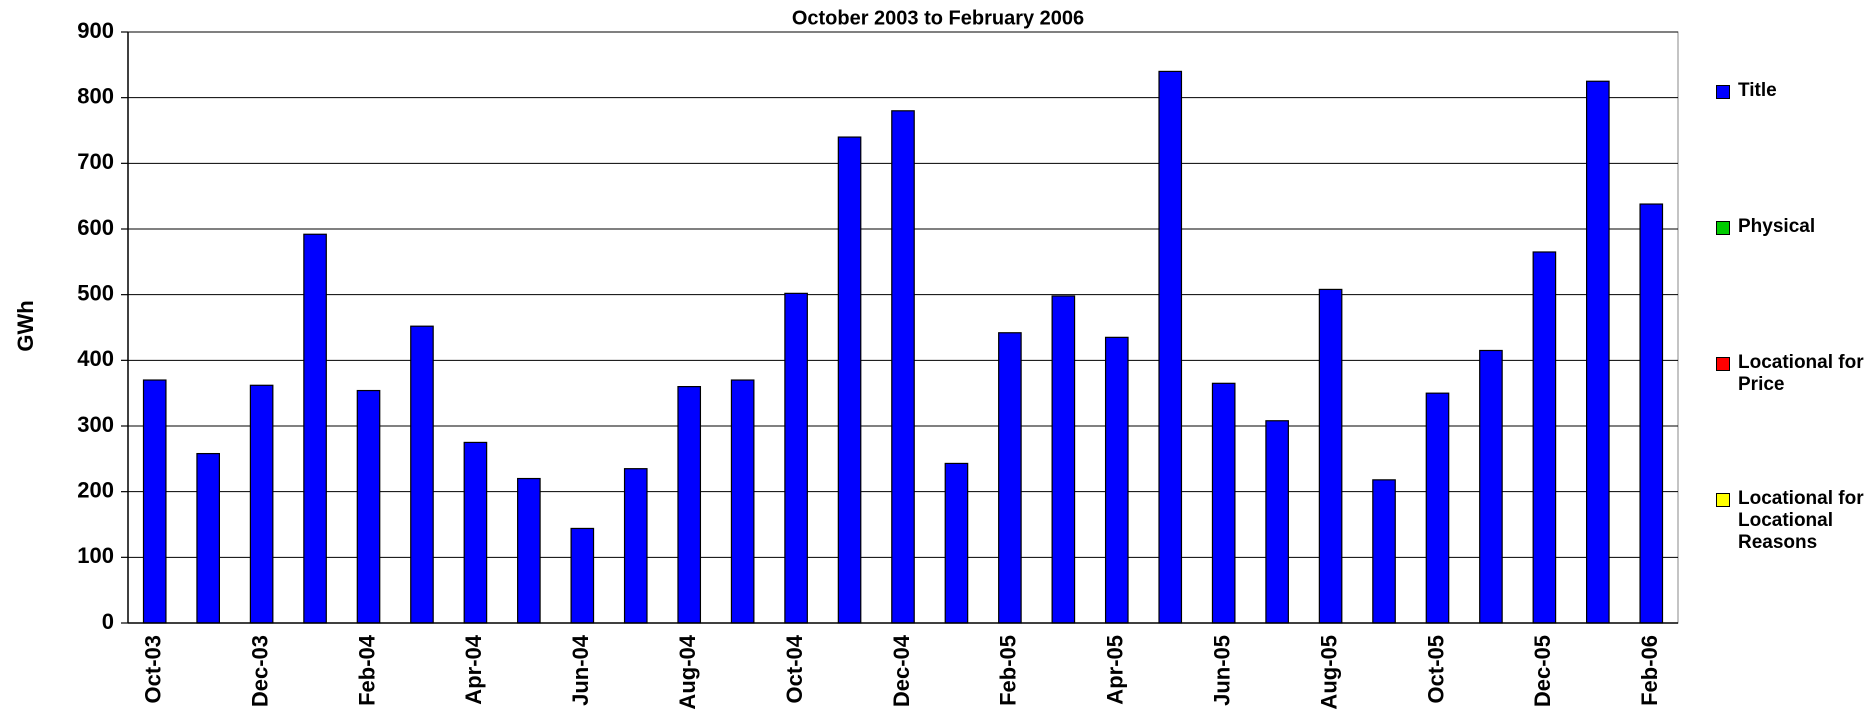  Describe the element at coordinates (1328, 672) in the screenshot. I see `x-tick-label: Aug-05` at that location.